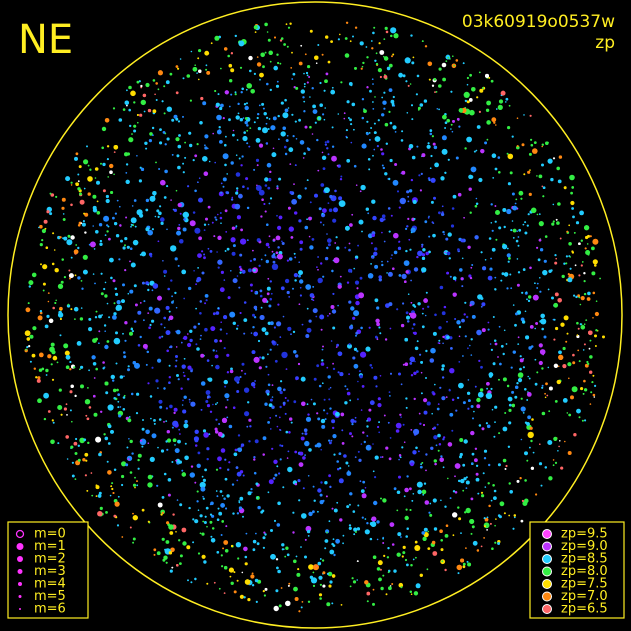  What do you see at coordinates (584, 584) in the screenshot?
I see `zp-label: zp=7.5` at bounding box center [584, 584].